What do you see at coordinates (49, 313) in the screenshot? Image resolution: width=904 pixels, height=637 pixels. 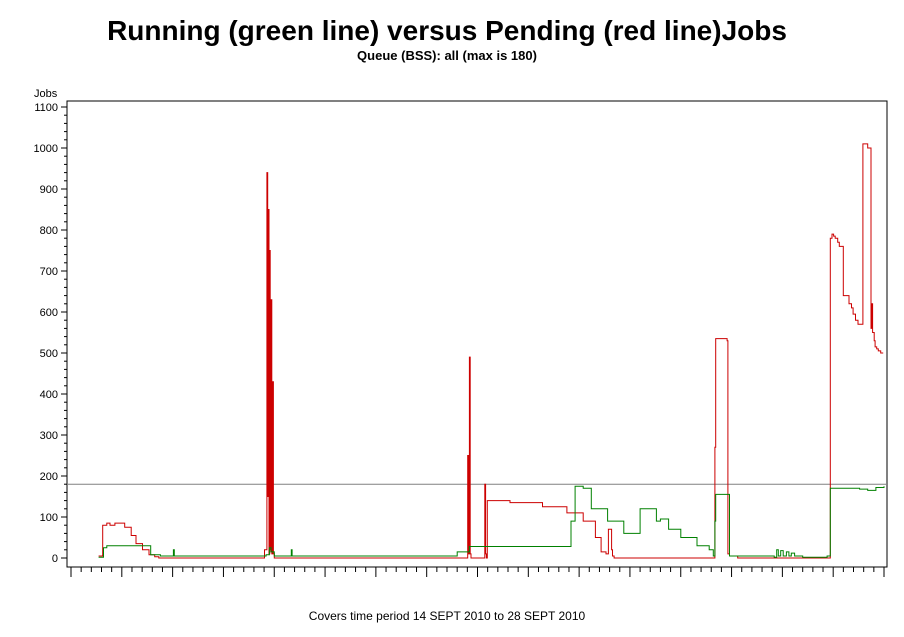 I see `y-tick-label: 600` at bounding box center [49, 313].